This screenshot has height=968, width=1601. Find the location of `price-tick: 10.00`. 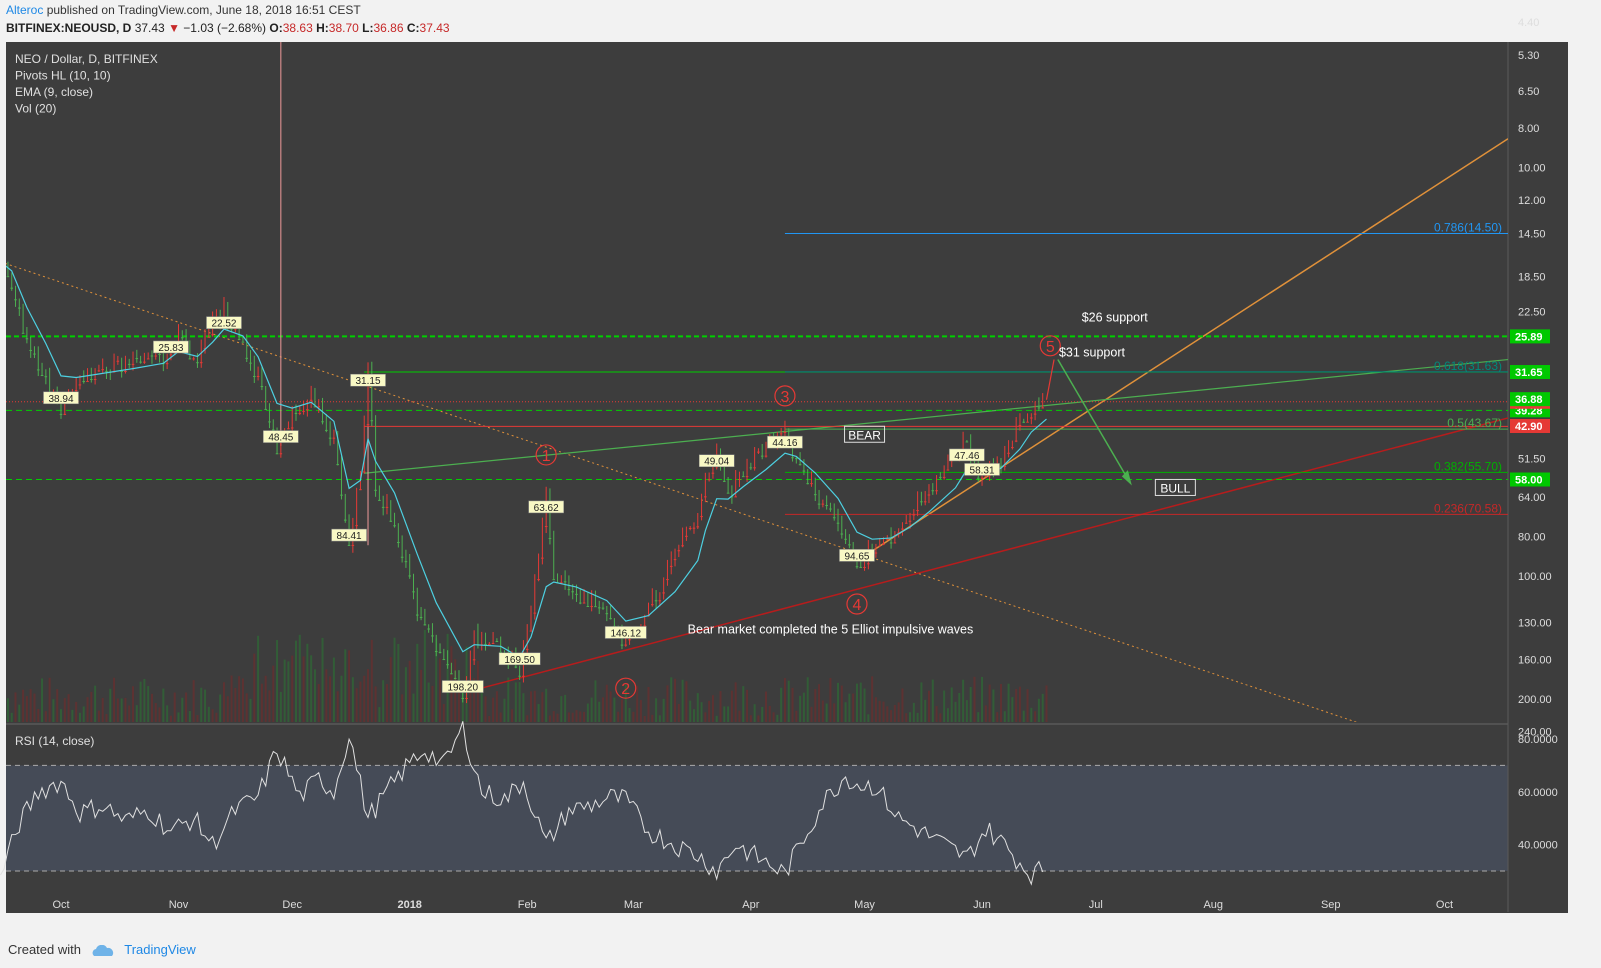

price-tick: 10.00 is located at coordinates (1532, 169).